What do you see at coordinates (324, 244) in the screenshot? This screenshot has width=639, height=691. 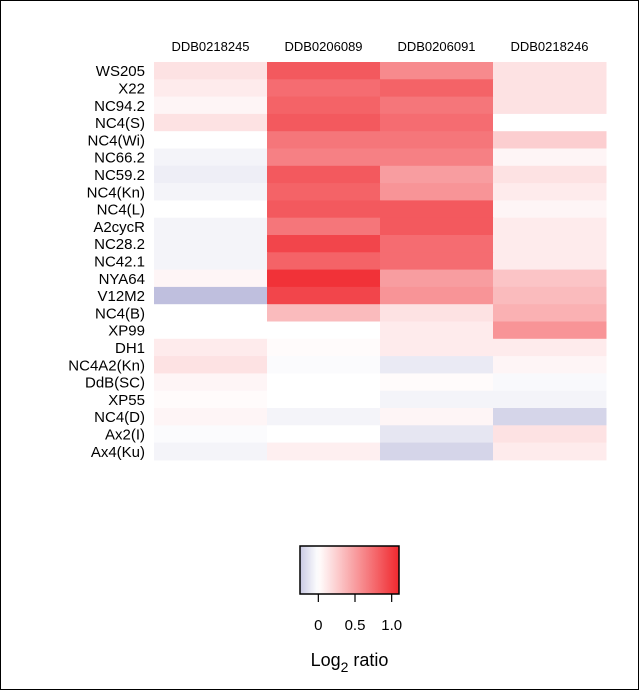 I see `heatmap-cell-r10-c1` at bounding box center [324, 244].